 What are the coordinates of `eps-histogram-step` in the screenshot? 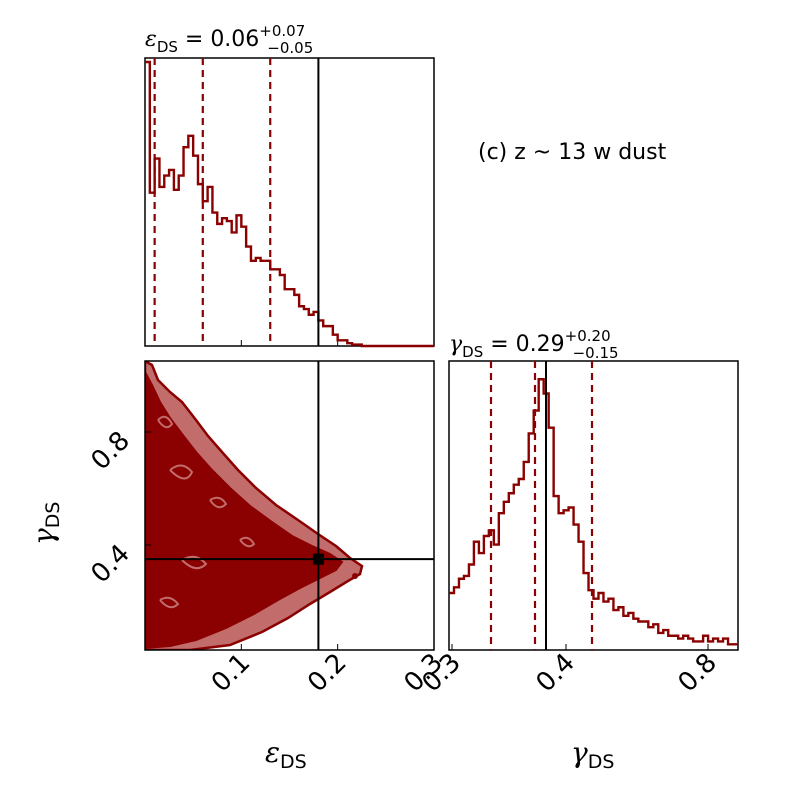 It's located at (289, 204).